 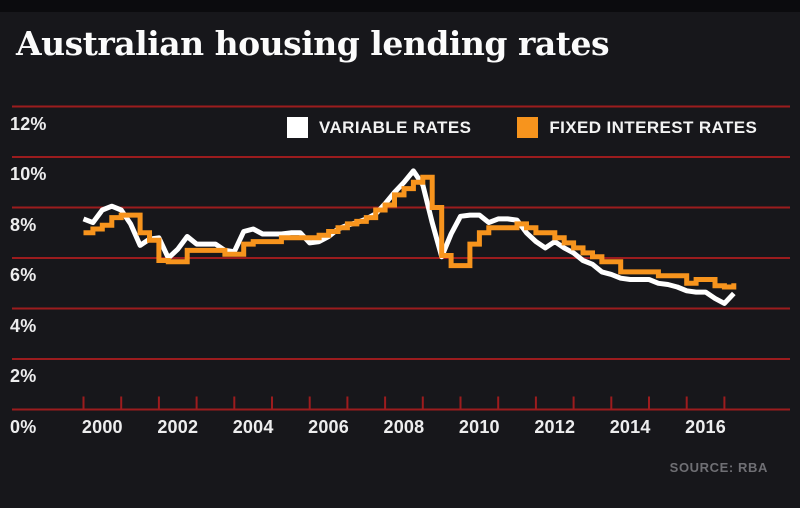 What do you see at coordinates (23, 426) in the screenshot?
I see `y-axis-label-0pct: 0%` at bounding box center [23, 426].